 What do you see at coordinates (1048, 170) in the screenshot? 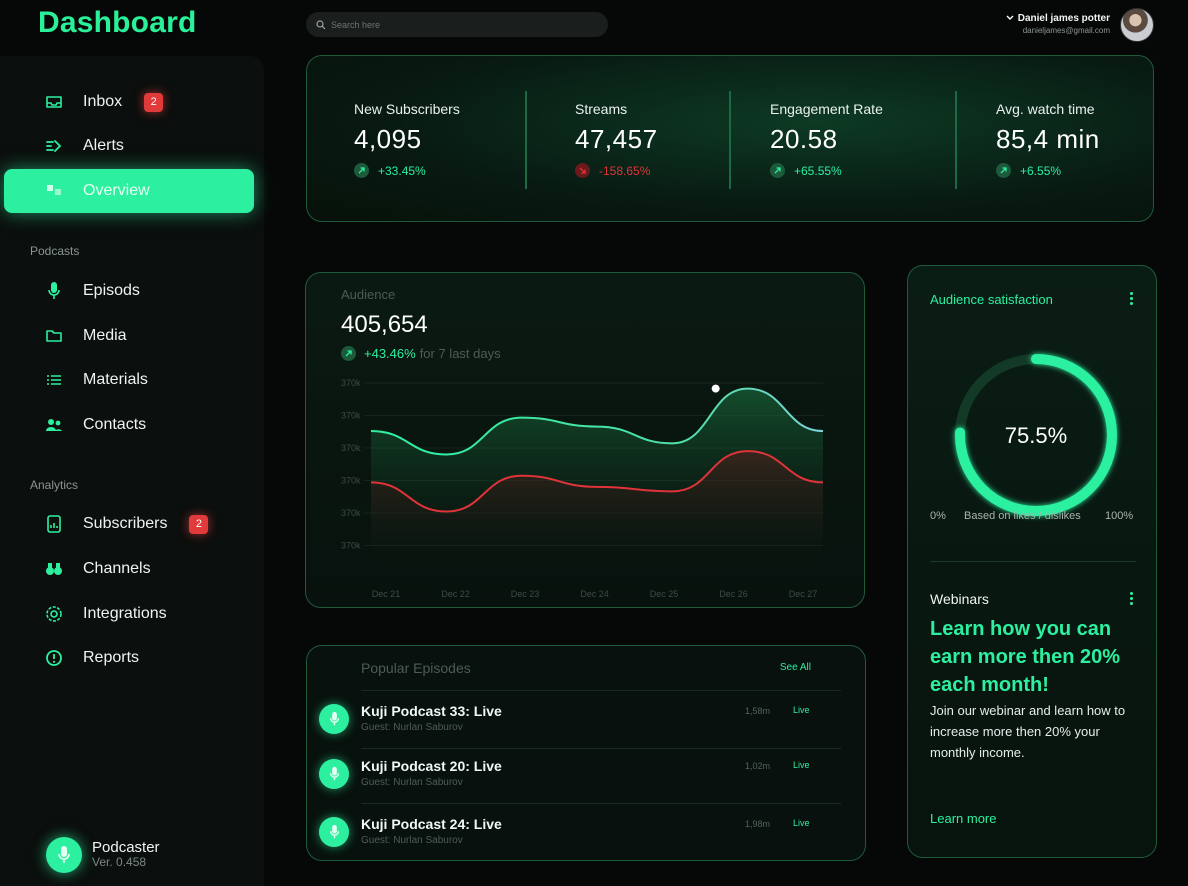
I see `stat-change: +6.55%` at bounding box center [1048, 170].